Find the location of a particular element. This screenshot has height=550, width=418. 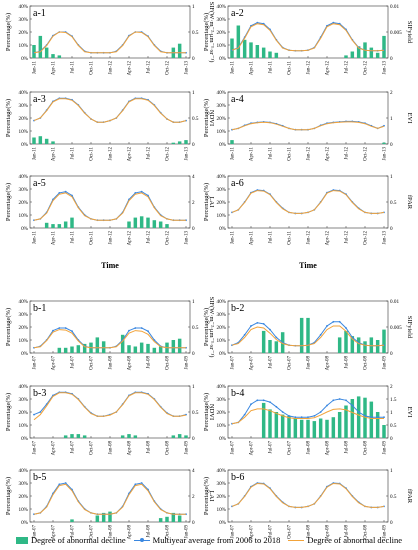

legend-multiyear-label: Multiyear average from 2006 to 2018 is located at coordinates (216, 540).